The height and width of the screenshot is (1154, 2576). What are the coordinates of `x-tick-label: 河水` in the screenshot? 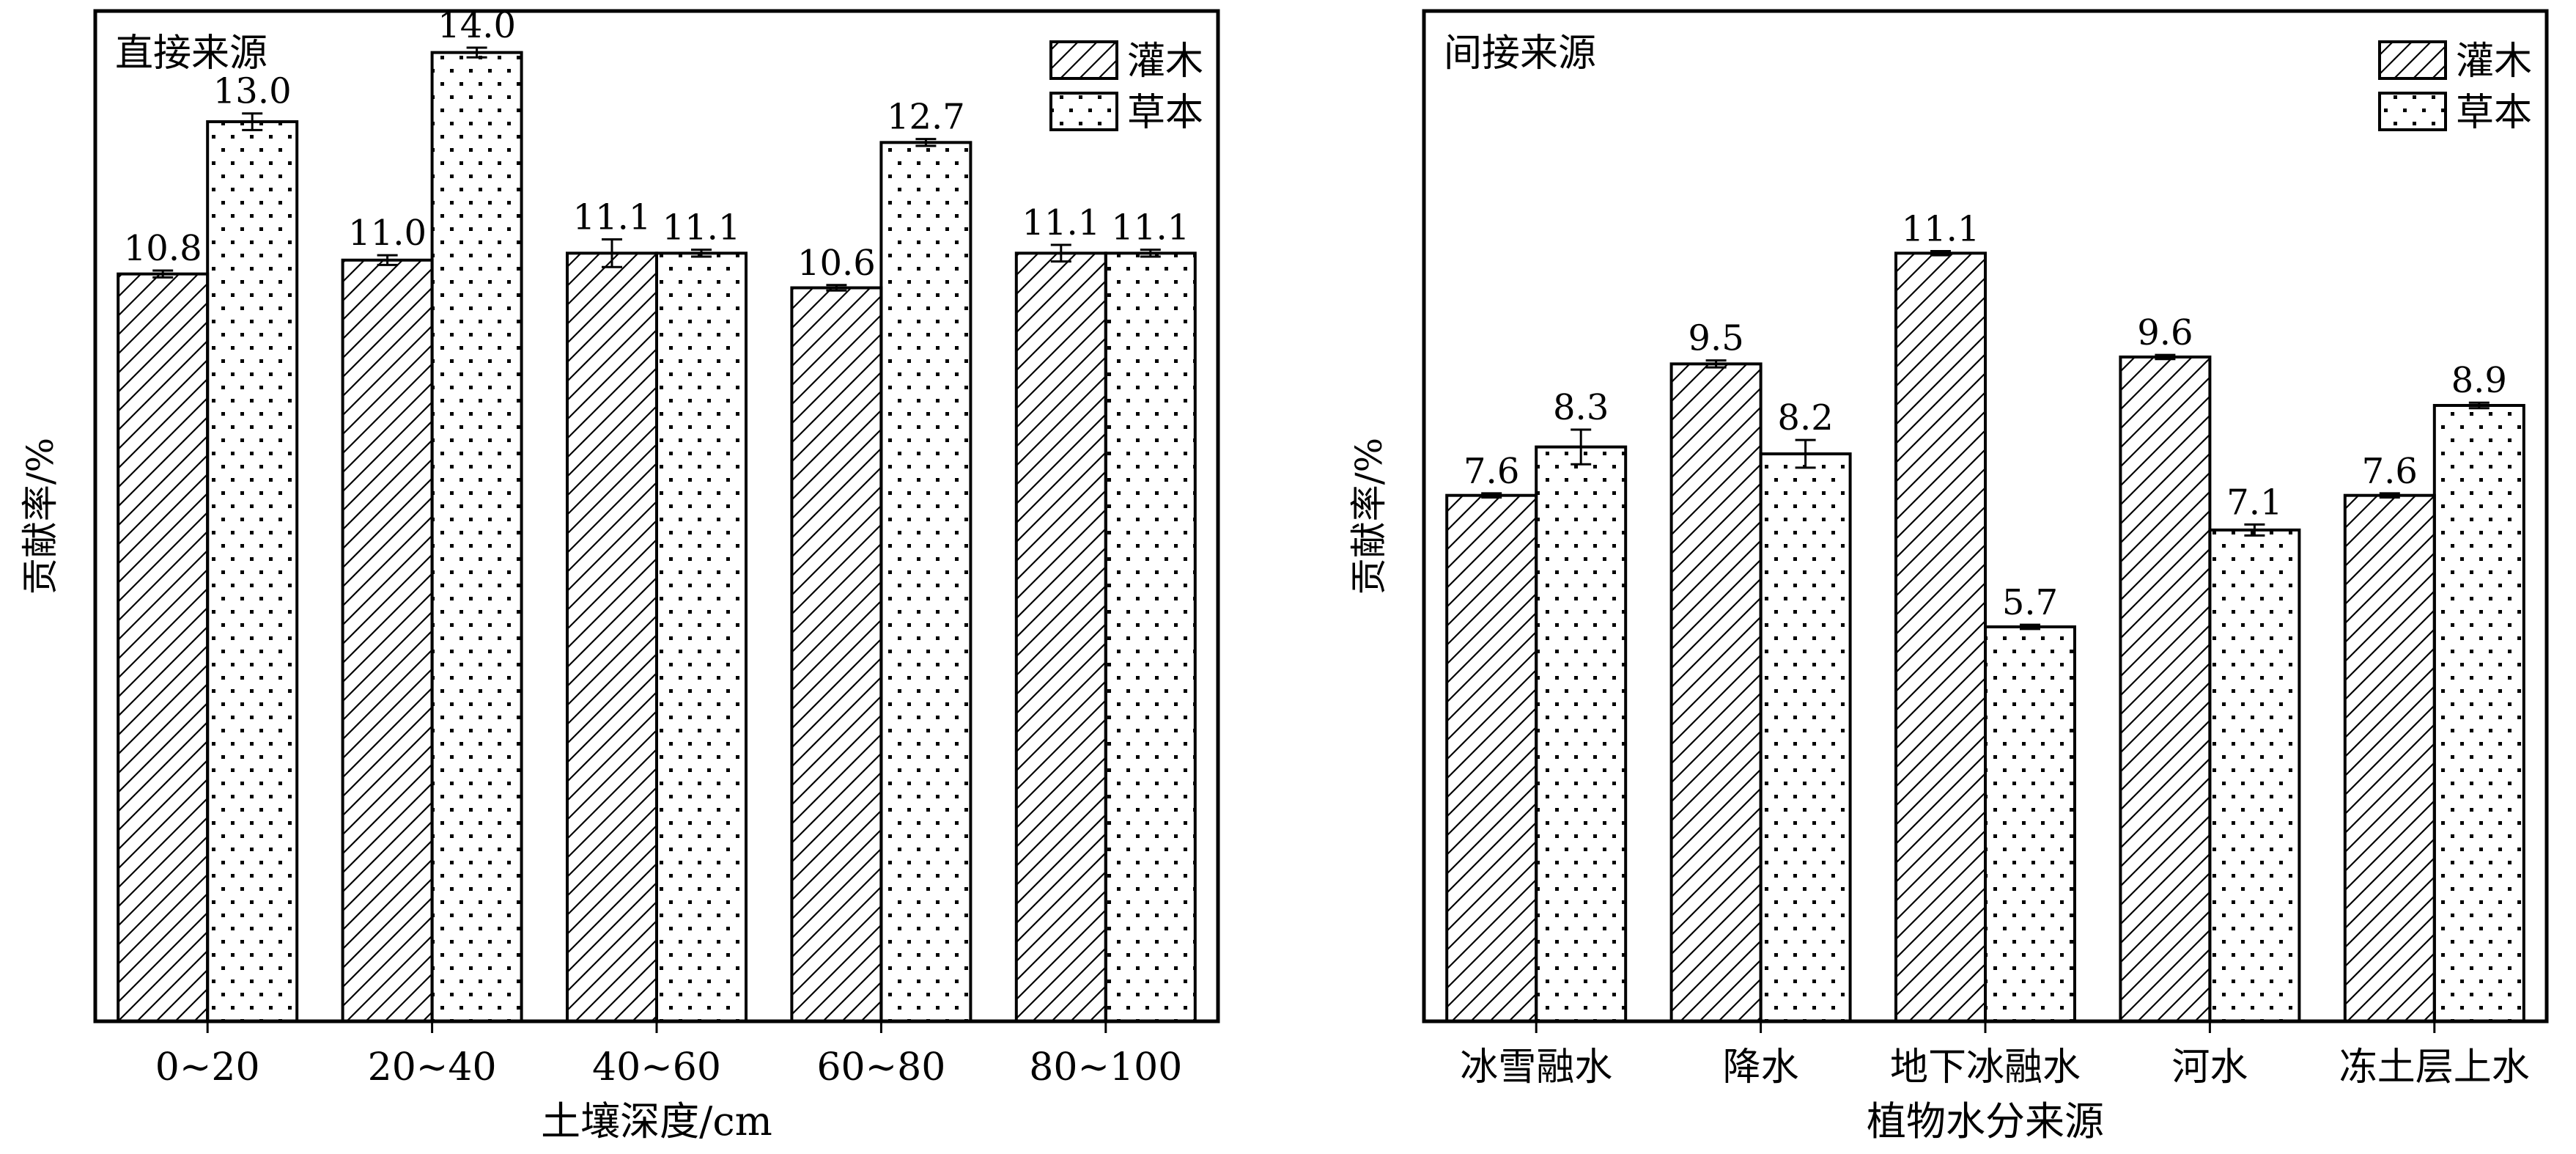 It's located at (2209, 1067).